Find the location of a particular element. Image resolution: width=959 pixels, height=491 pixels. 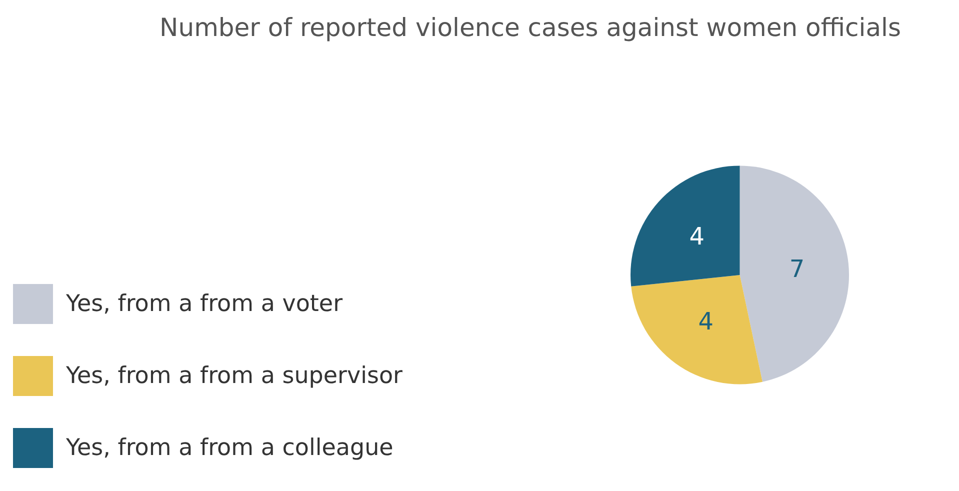

legend-label: Yes, from a from a colleague is located at coordinates (229, 448).